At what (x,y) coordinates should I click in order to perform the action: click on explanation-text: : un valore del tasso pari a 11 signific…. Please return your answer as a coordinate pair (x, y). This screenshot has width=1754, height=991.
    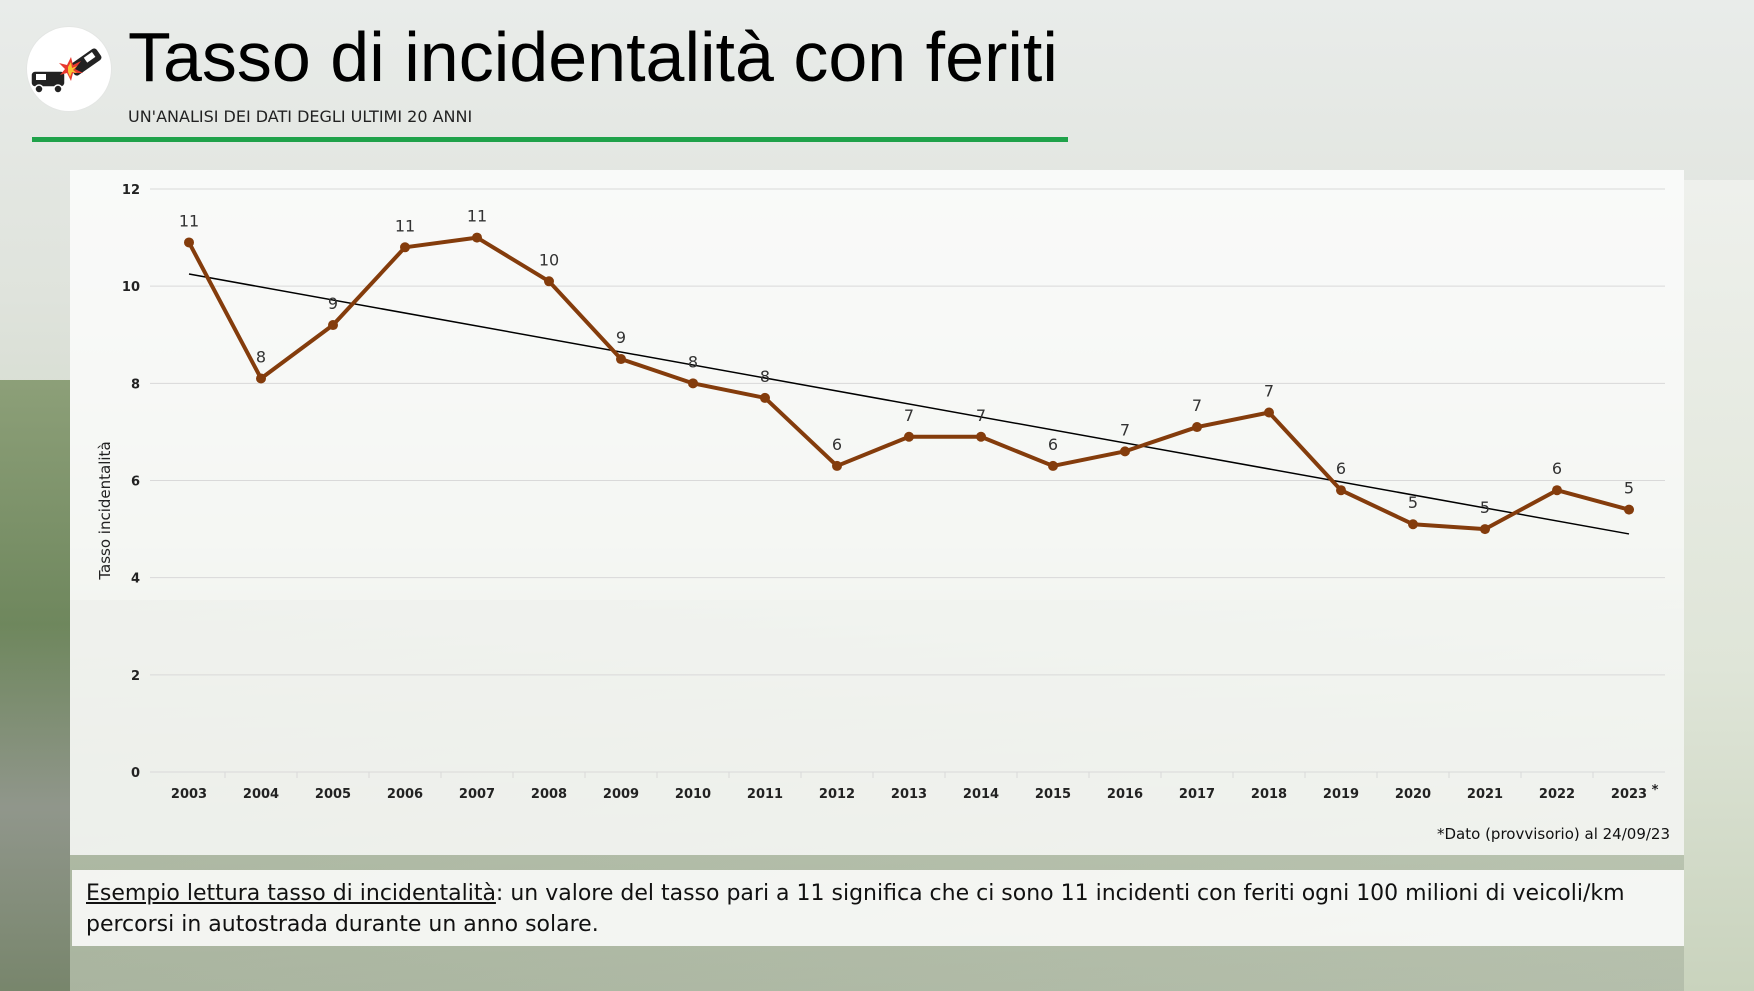
    Looking at the image, I should click on (855, 909).